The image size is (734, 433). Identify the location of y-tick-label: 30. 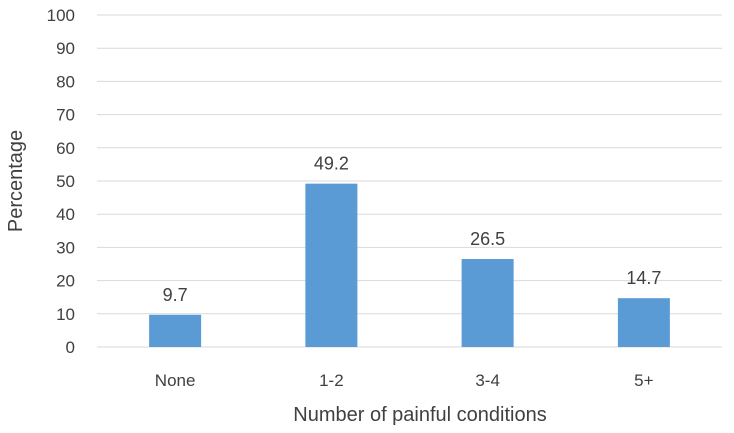
(65, 247).